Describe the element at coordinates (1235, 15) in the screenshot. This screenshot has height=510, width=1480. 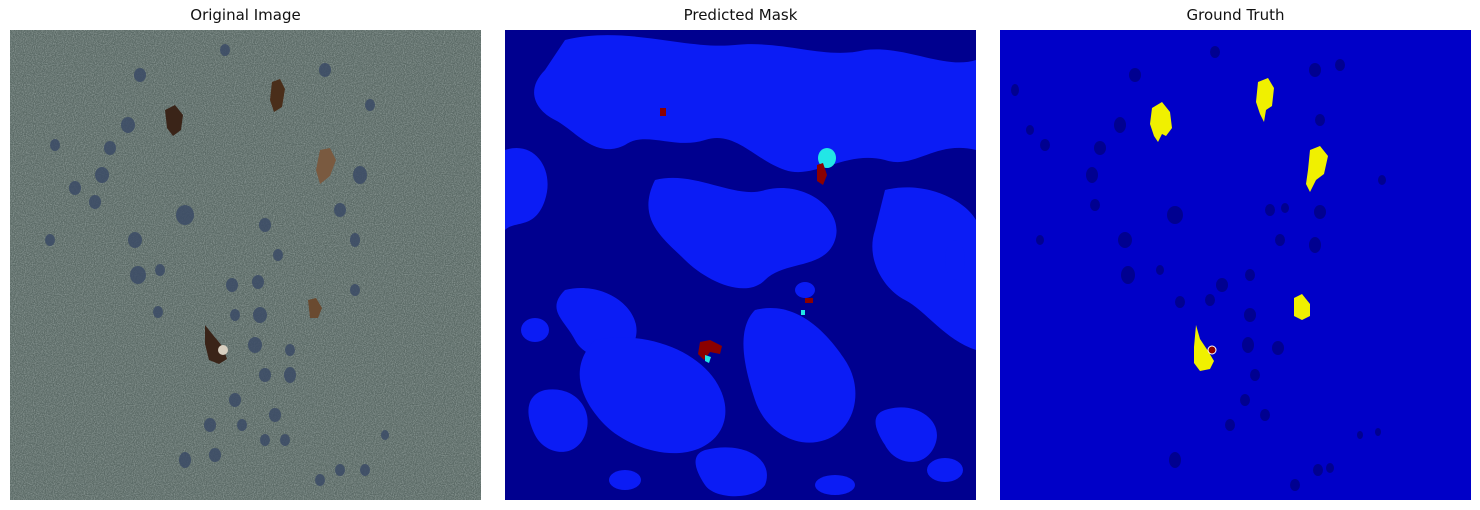
I see `panel-title-ground-truth: Ground Truth` at that location.